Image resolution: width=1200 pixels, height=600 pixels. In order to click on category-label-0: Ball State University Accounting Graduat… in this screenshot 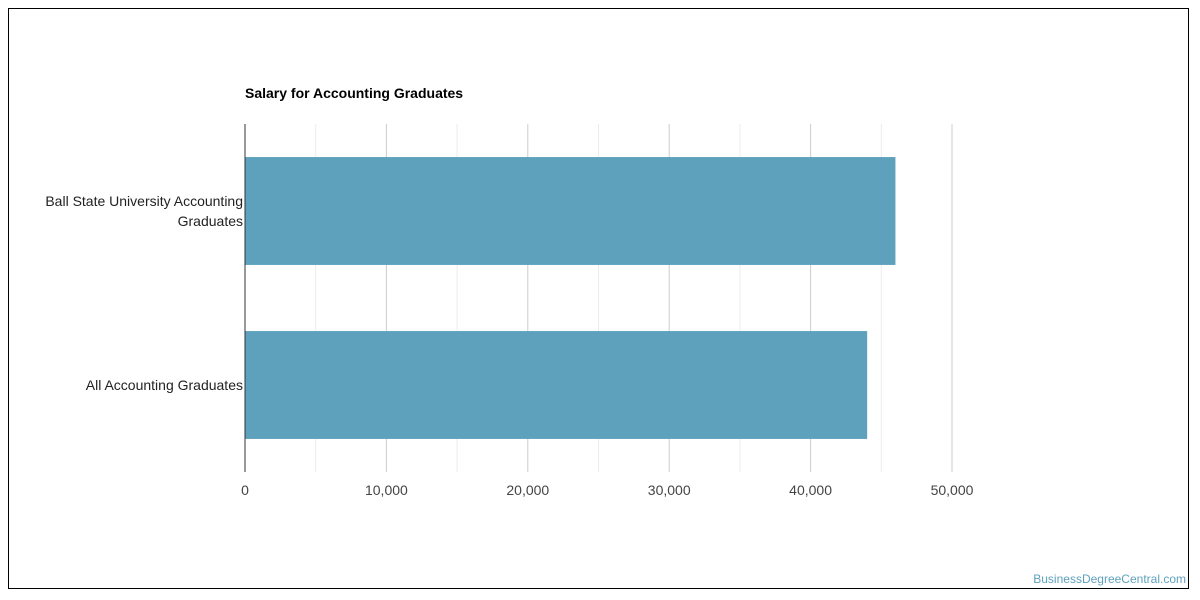, I will do `click(144, 211)`.